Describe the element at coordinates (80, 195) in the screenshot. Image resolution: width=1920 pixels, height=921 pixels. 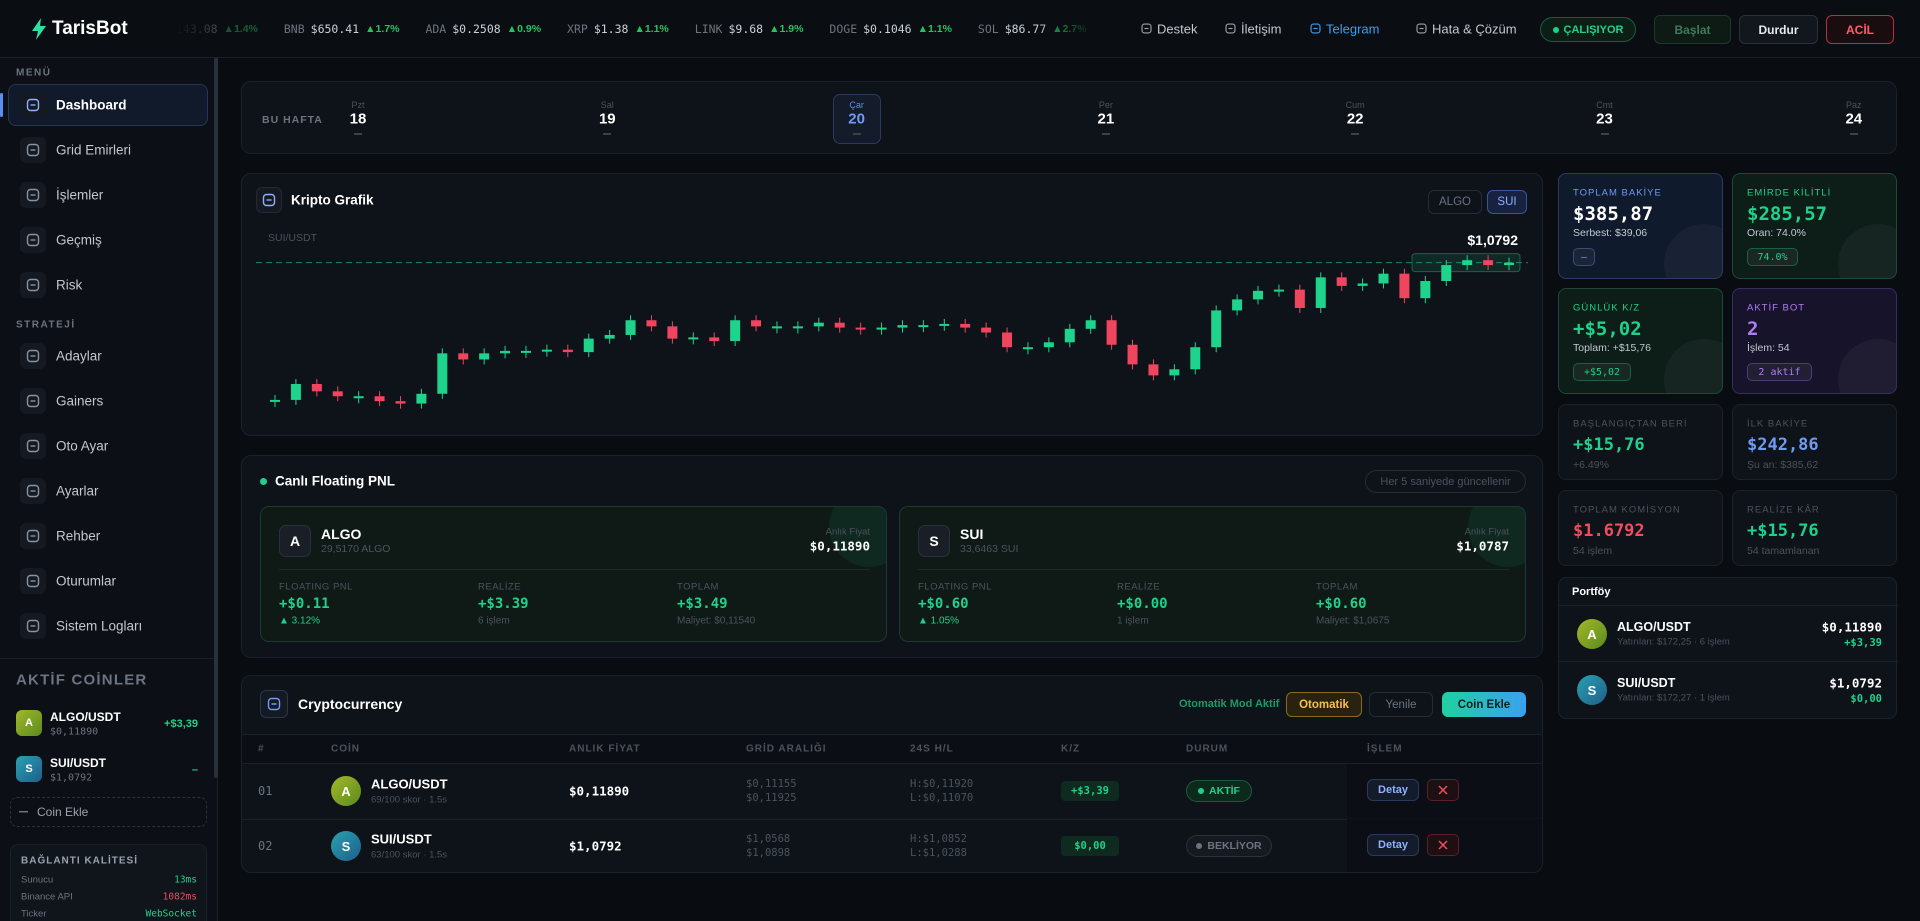
I see `nav-label: İşlemler` at that location.